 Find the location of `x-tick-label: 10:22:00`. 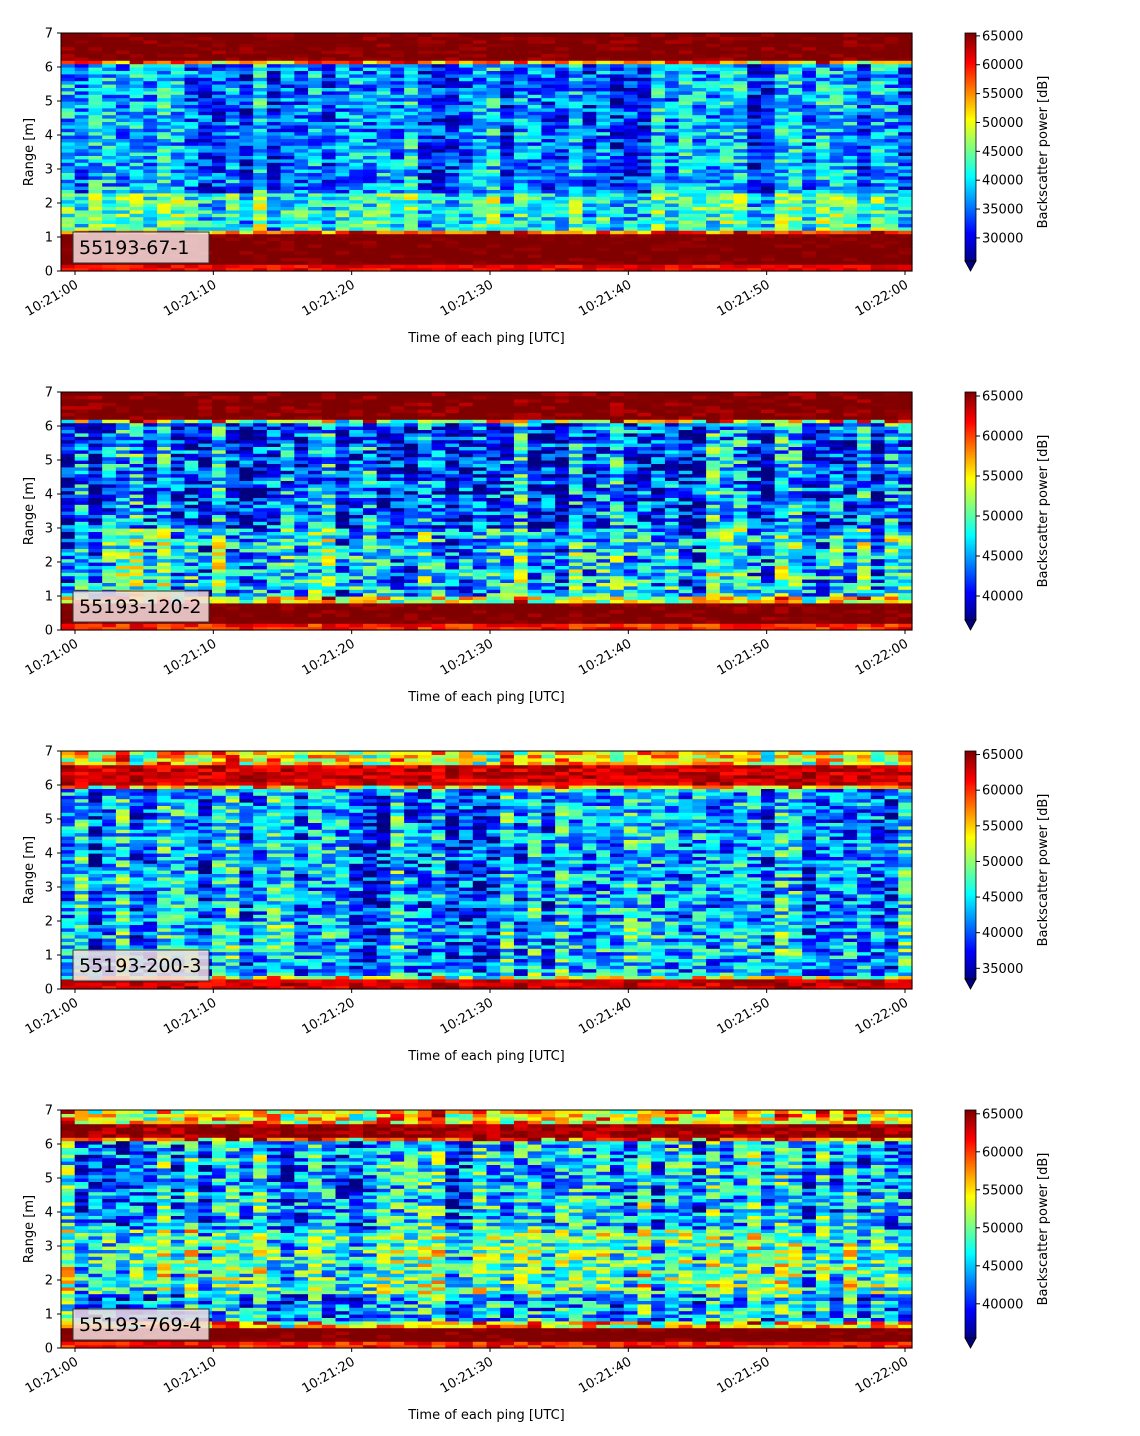

x-tick-label: 10:22:00 is located at coordinates (882, 298).